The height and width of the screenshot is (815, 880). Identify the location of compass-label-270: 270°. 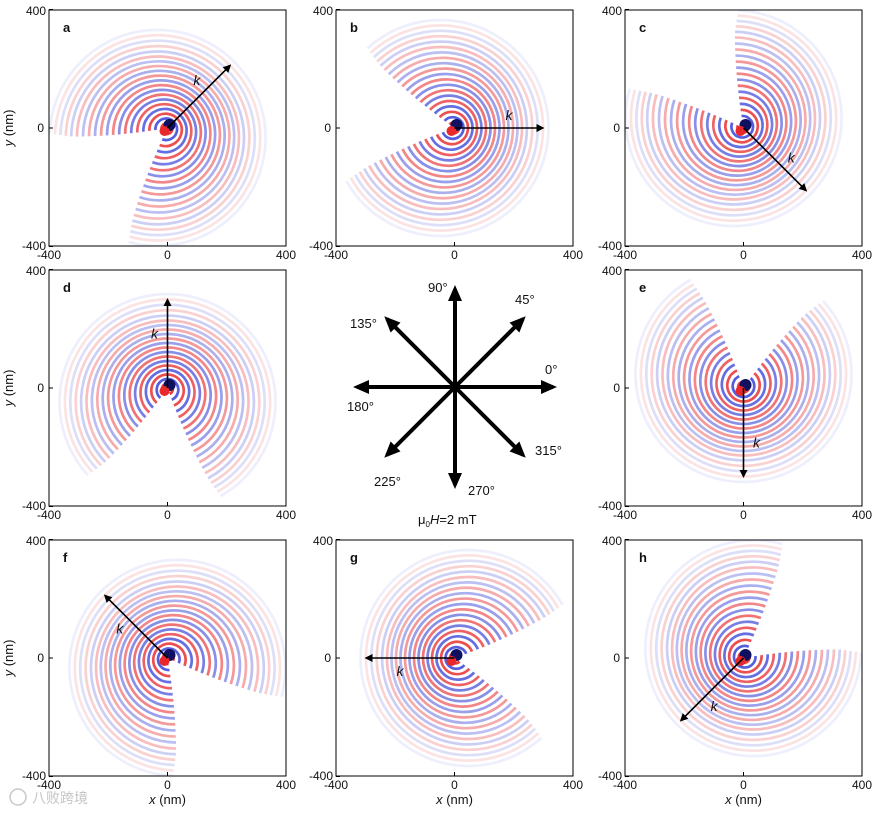
(481, 490).